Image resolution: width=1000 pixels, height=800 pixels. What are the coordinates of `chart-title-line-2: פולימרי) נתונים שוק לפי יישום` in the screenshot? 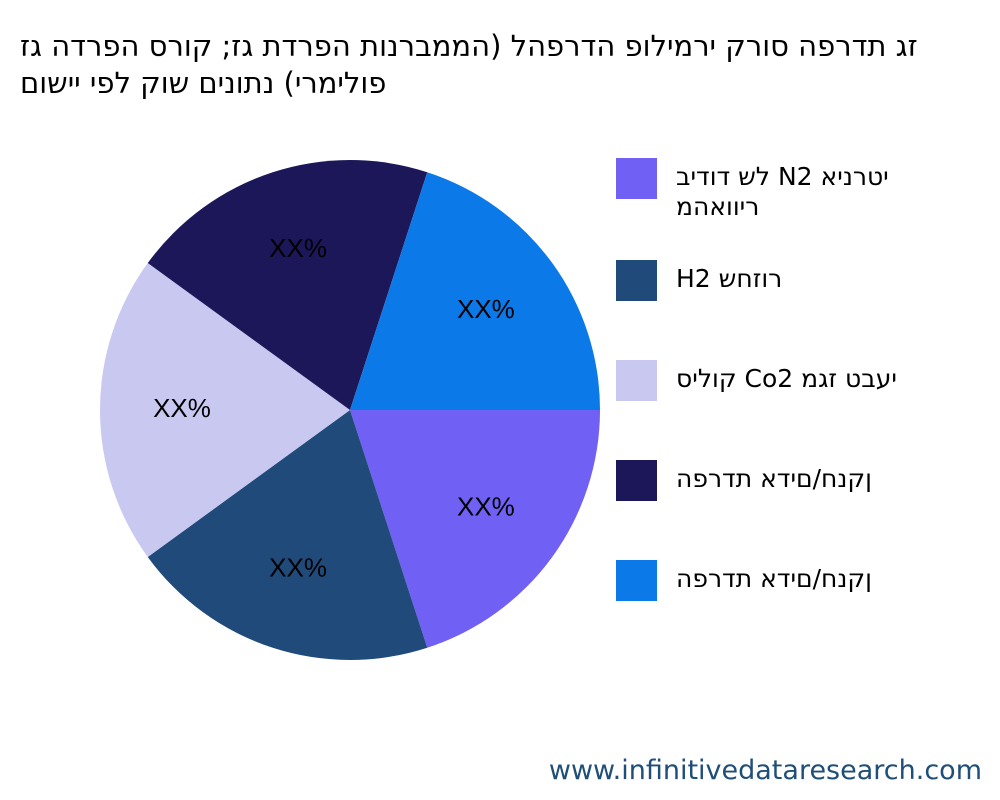 It's located at (203, 83).